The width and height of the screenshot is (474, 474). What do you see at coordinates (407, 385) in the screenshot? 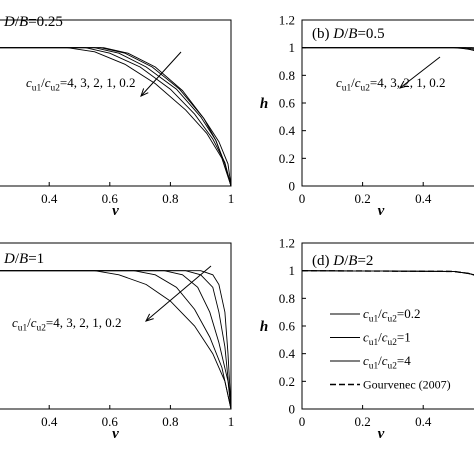
I see `legend-entry-4: Gourvenec (2007)` at bounding box center [407, 385].